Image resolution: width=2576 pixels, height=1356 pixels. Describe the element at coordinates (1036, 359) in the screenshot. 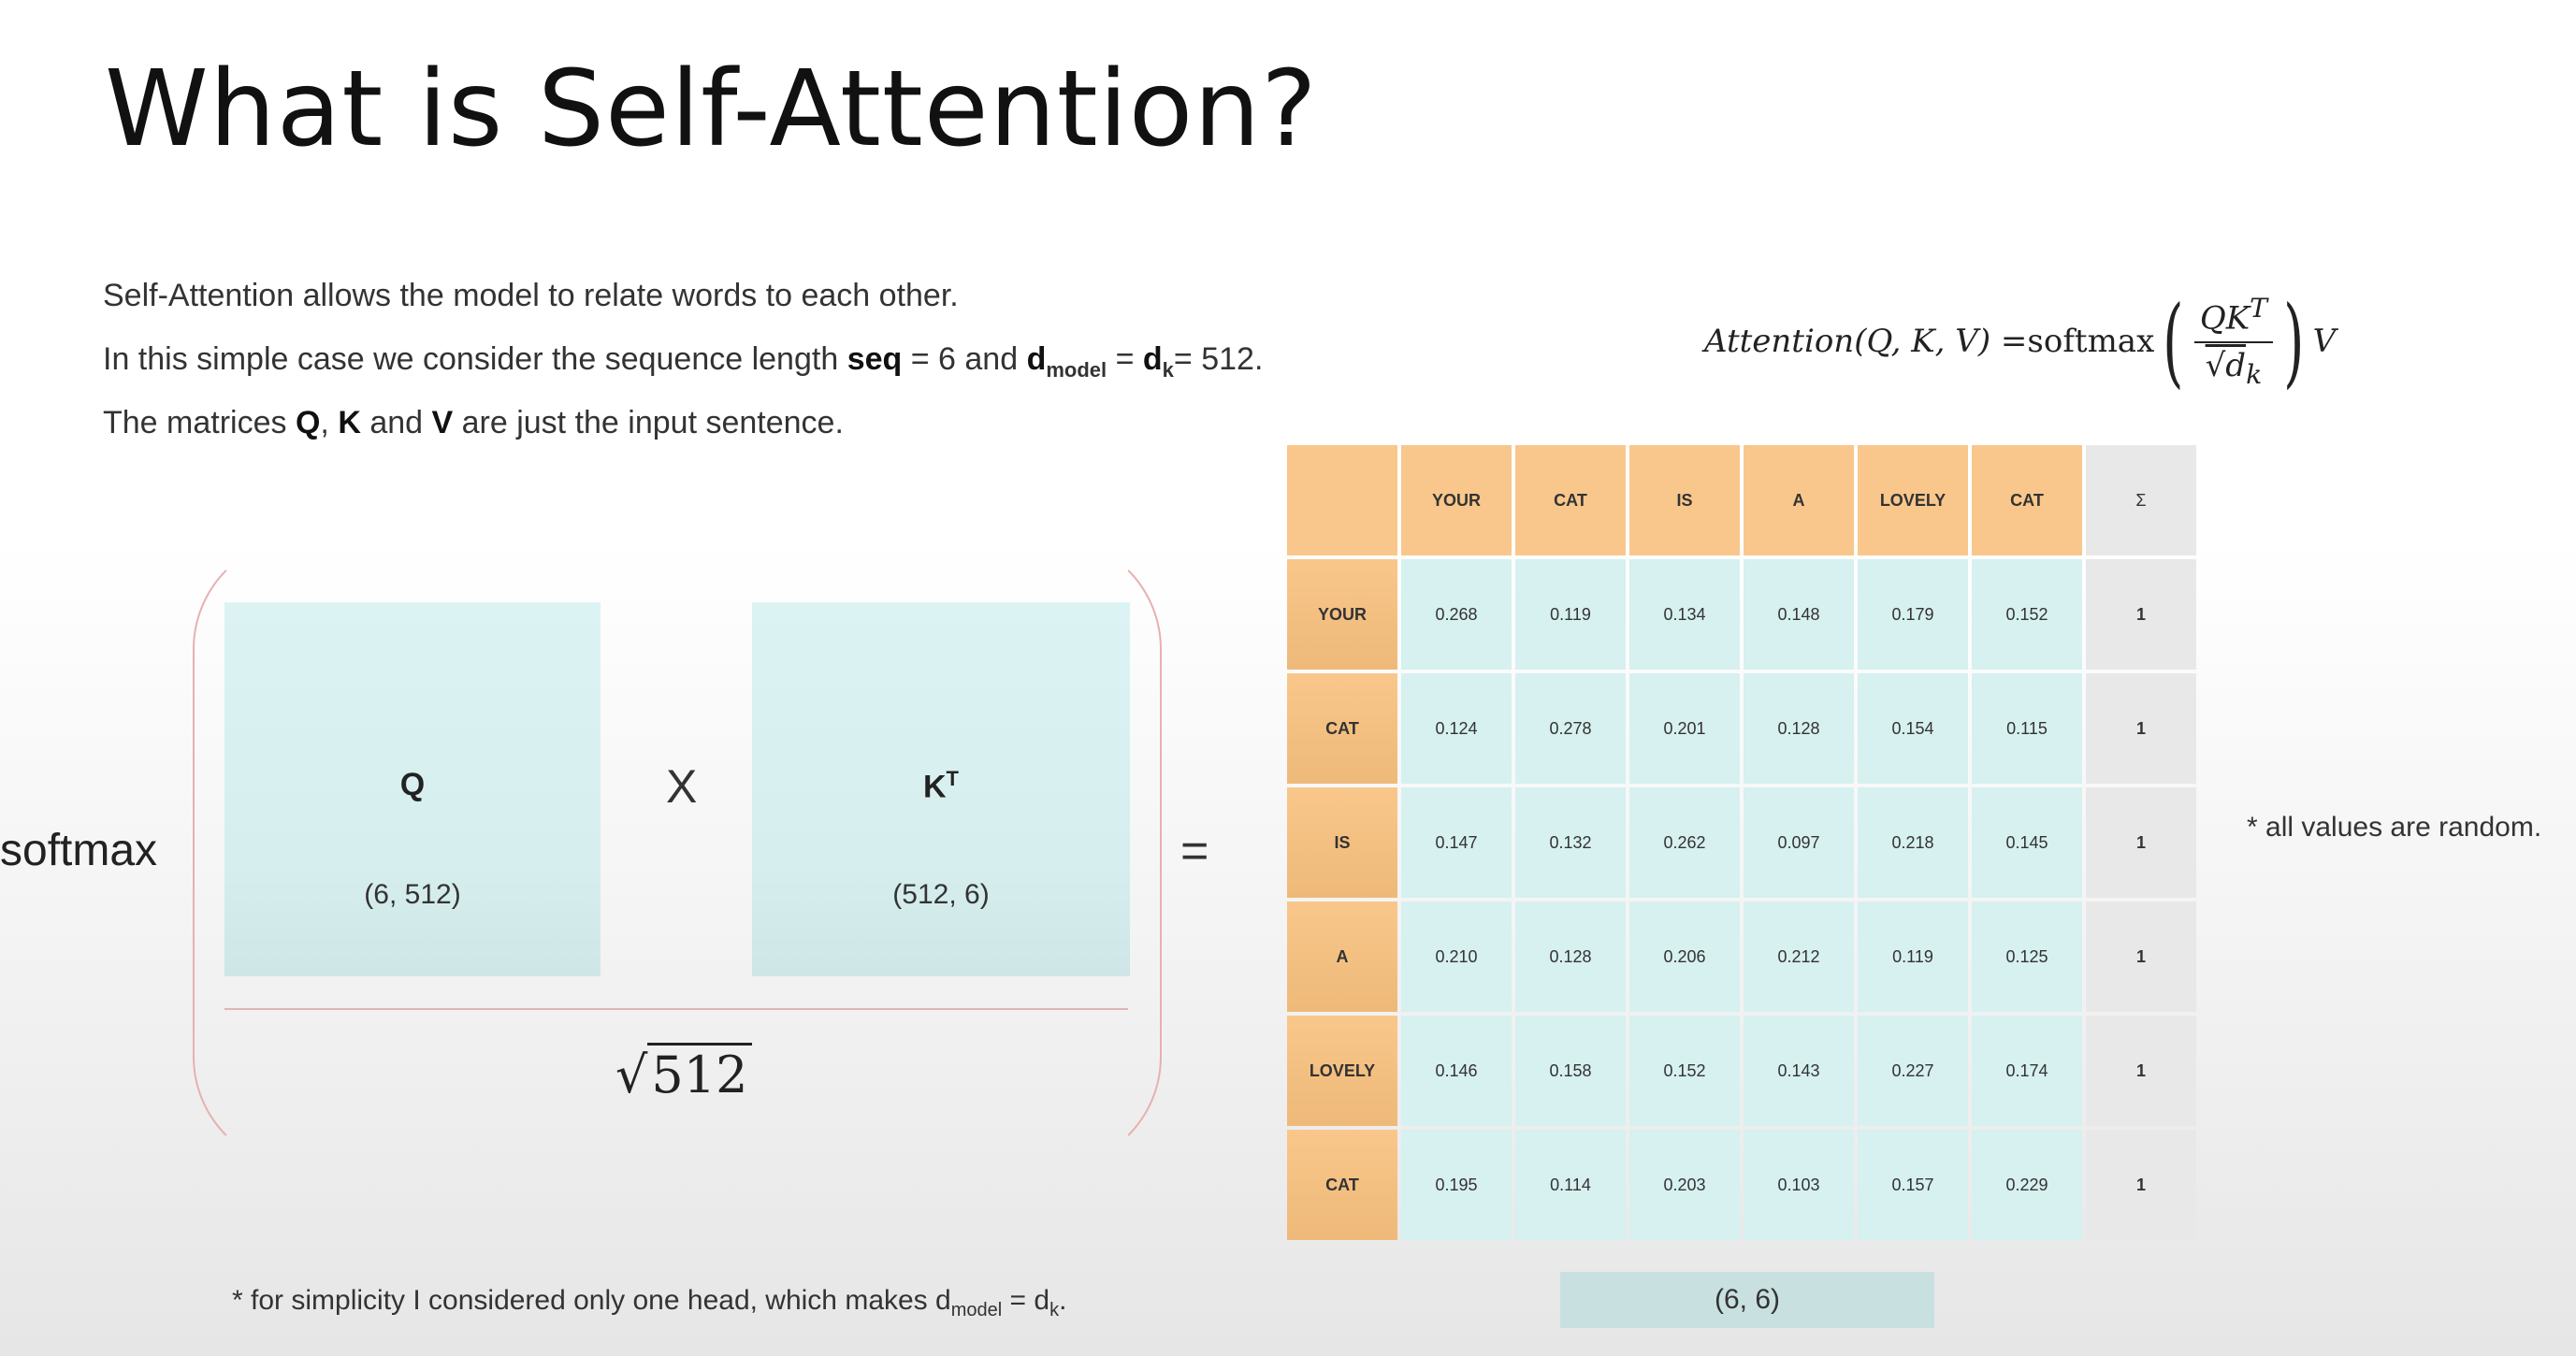

I see `dmodel-term: d` at that location.